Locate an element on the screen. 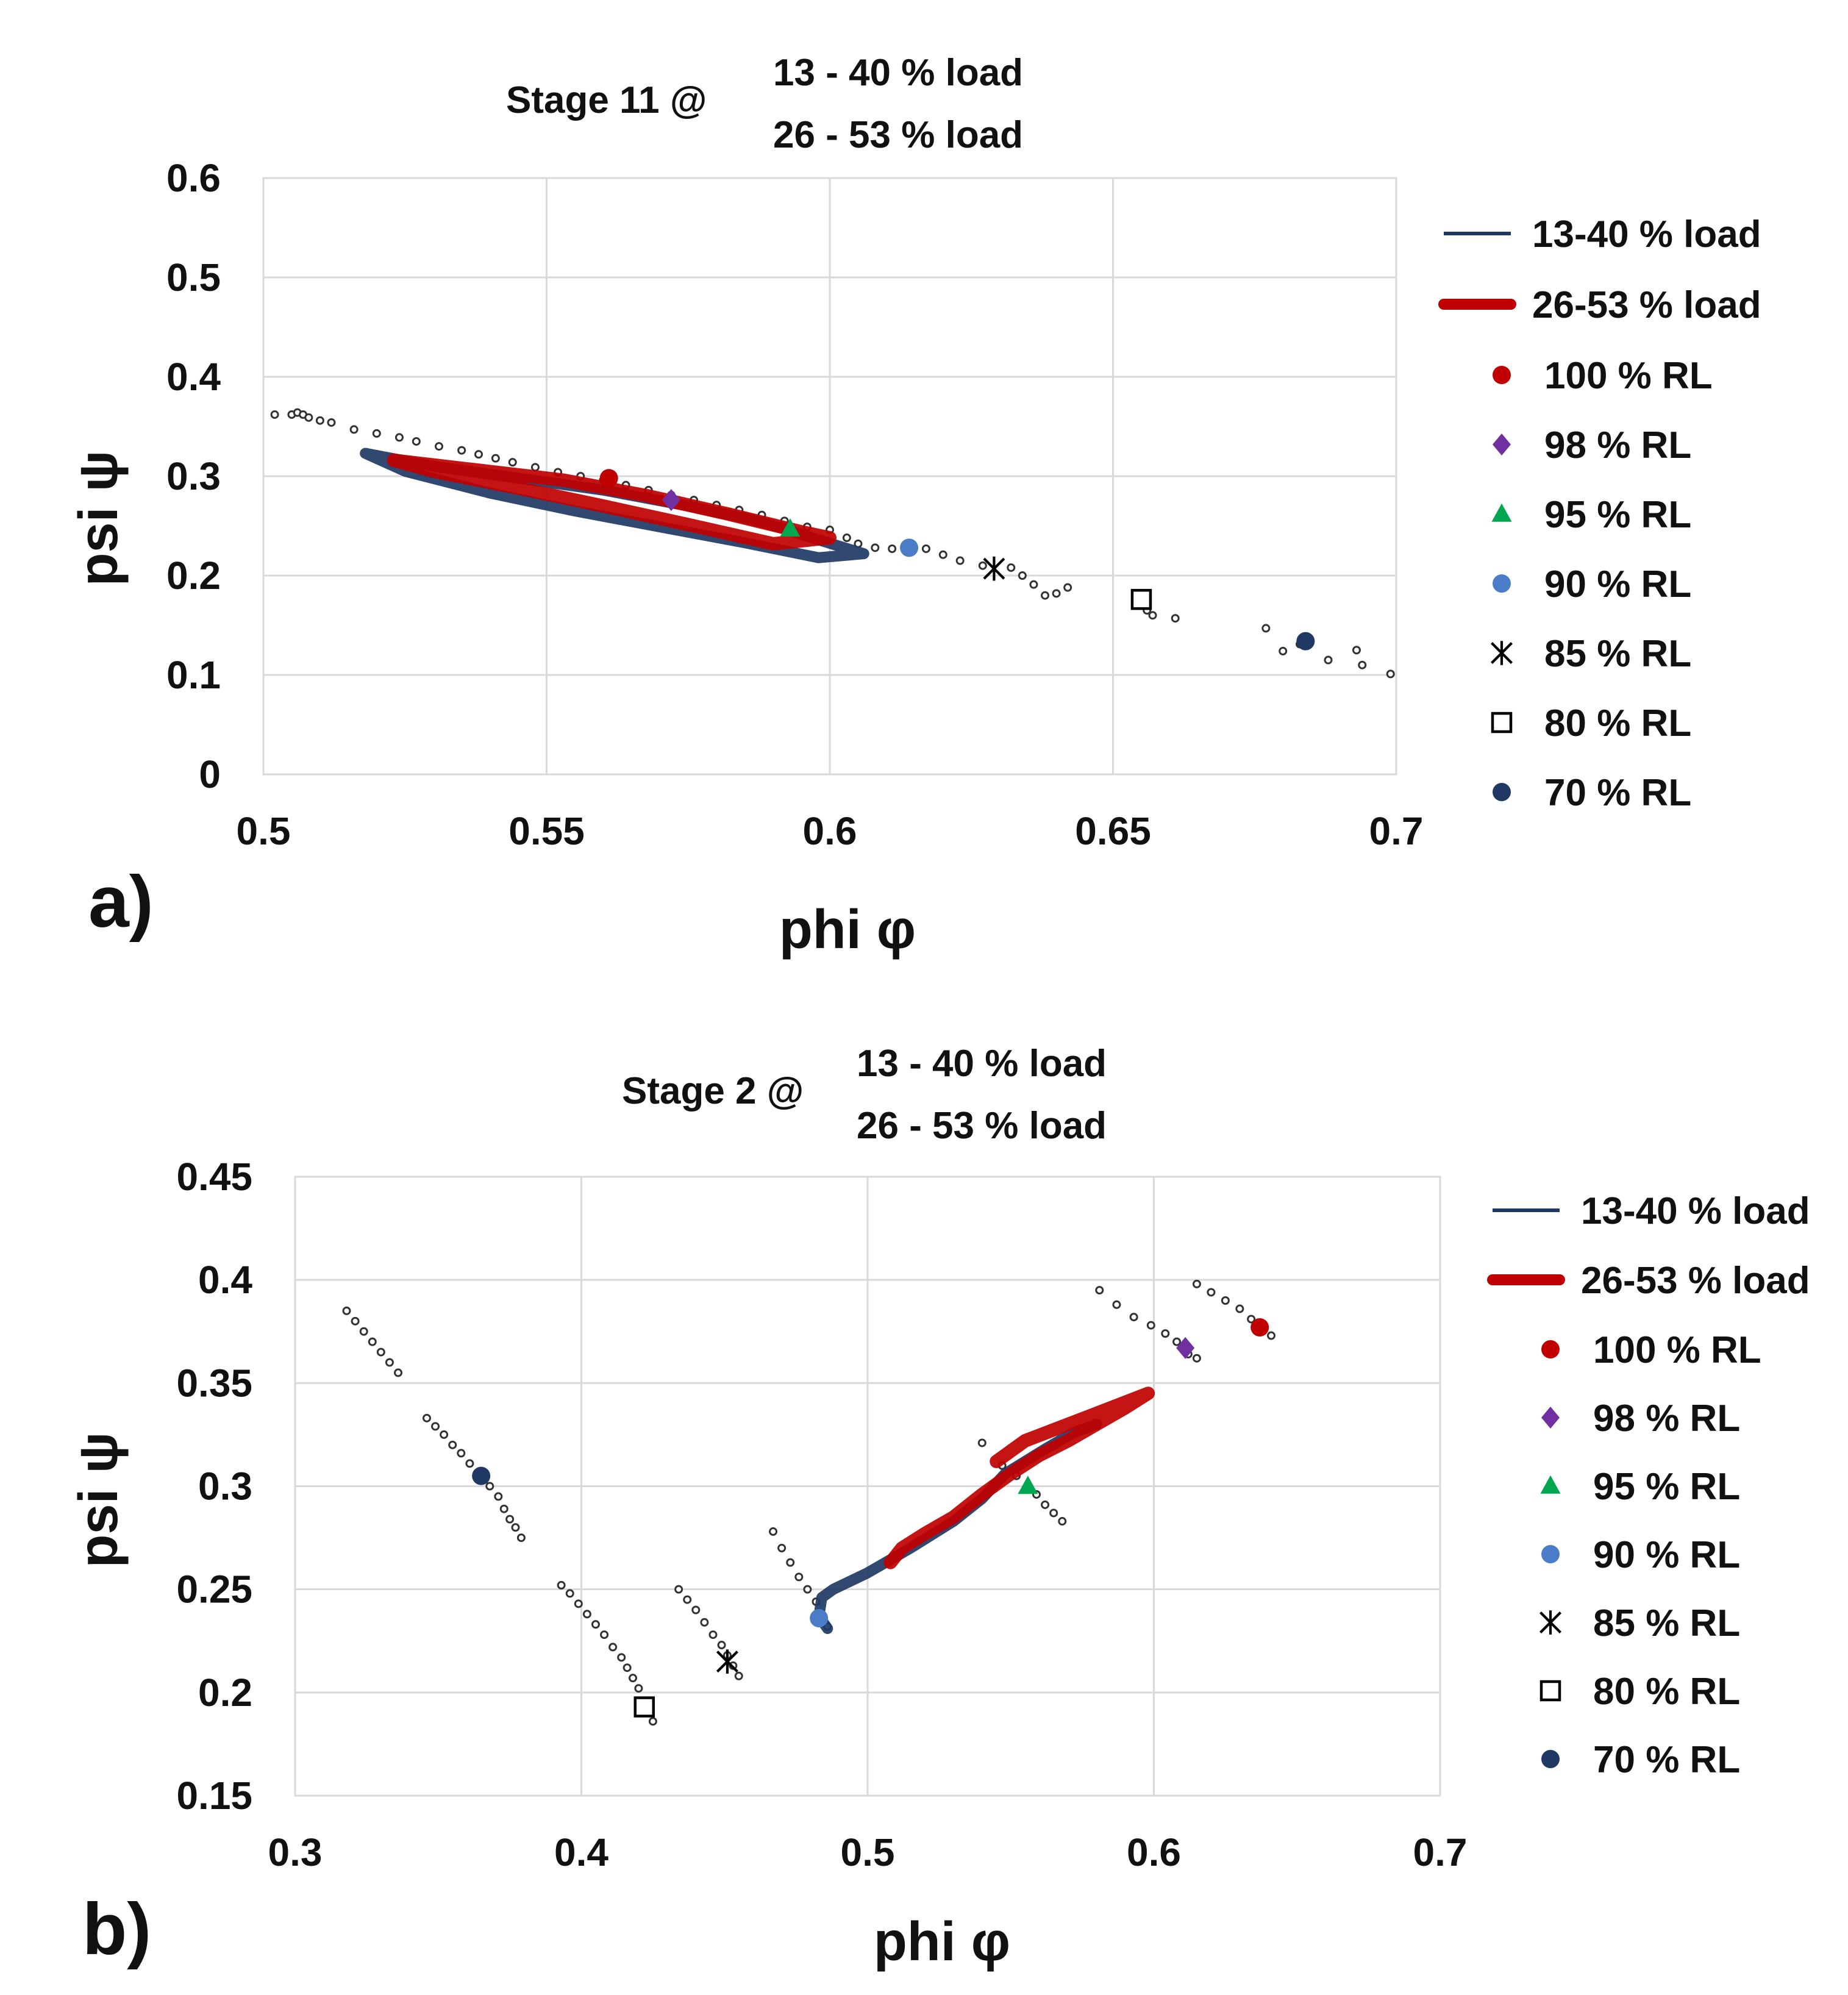 The width and height of the screenshot is (1848, 1995). y-tick-label: 0.5 is located at coordinates (193, 277).